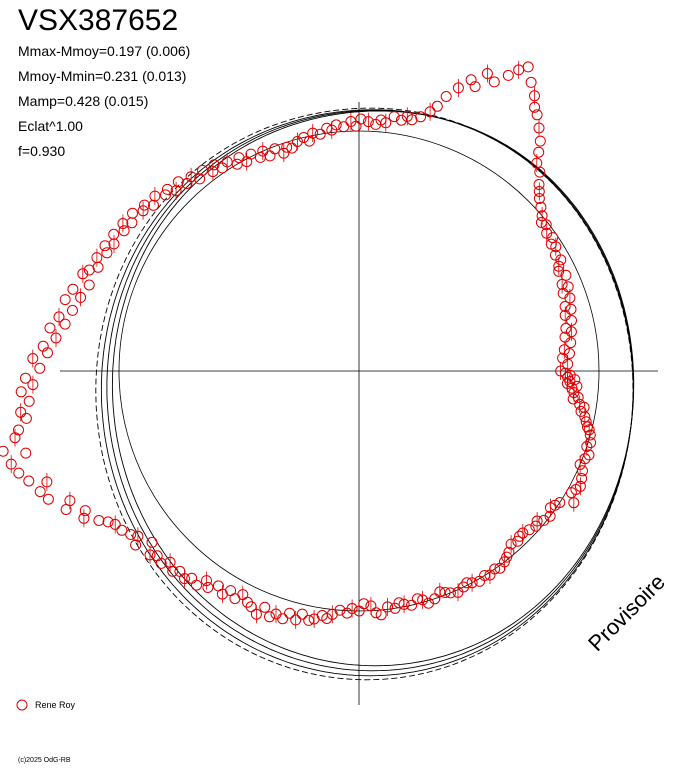 The image size is (688, 768). Describe the element at coordinates (98, 20) in the screenshot. I see `chart-title: VSX387652` at that location.